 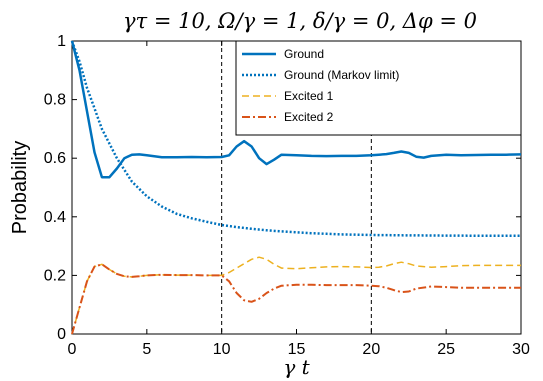 What do you see at coordinates (309, 117) in the screenshot?
I see `legend-label: Excited 2` at bounding box center [309, 117].